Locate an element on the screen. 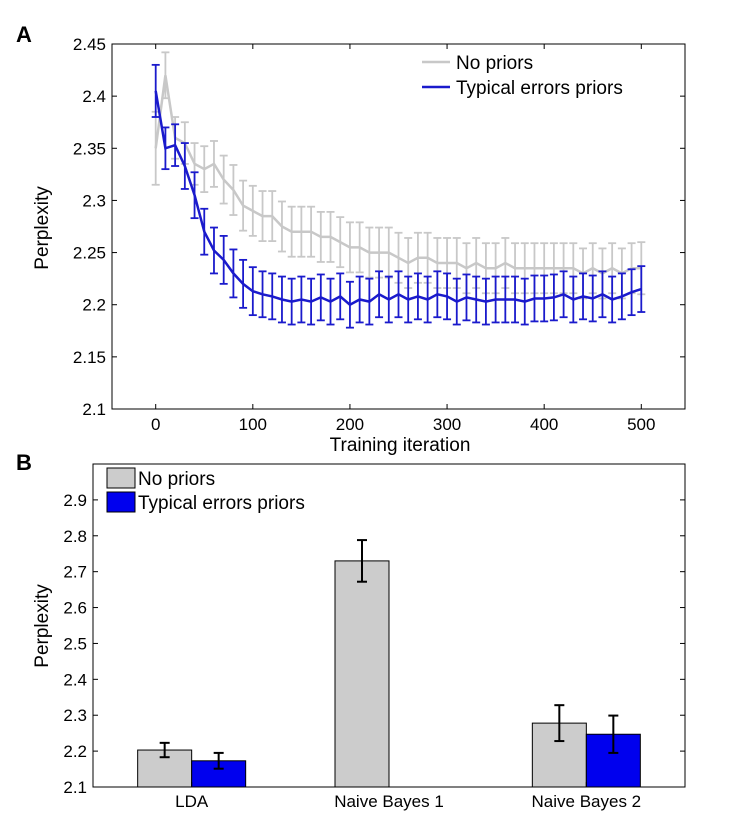 The width and height of the screenshot is (756, 831). y-tick-label: 2.5 is located at coordinates (75, 643).